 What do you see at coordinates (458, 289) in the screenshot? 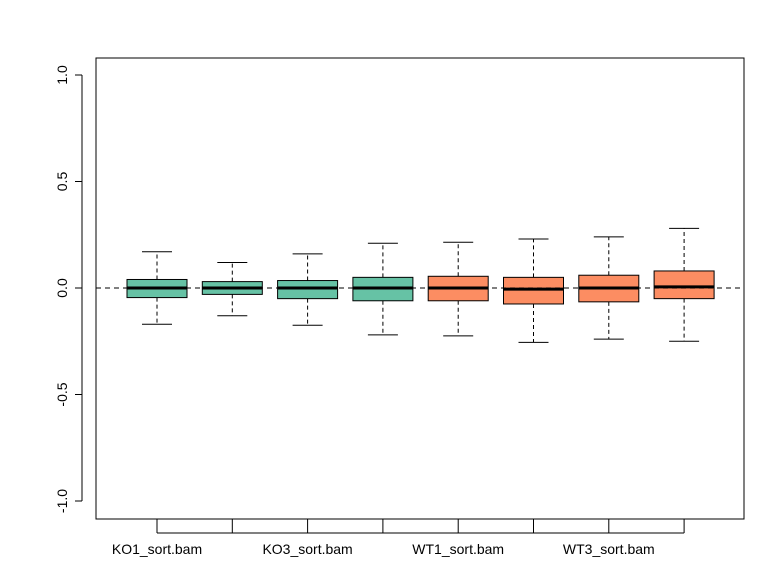
I see `box-WT1_sort.bam` at bounding box center [458, 289].